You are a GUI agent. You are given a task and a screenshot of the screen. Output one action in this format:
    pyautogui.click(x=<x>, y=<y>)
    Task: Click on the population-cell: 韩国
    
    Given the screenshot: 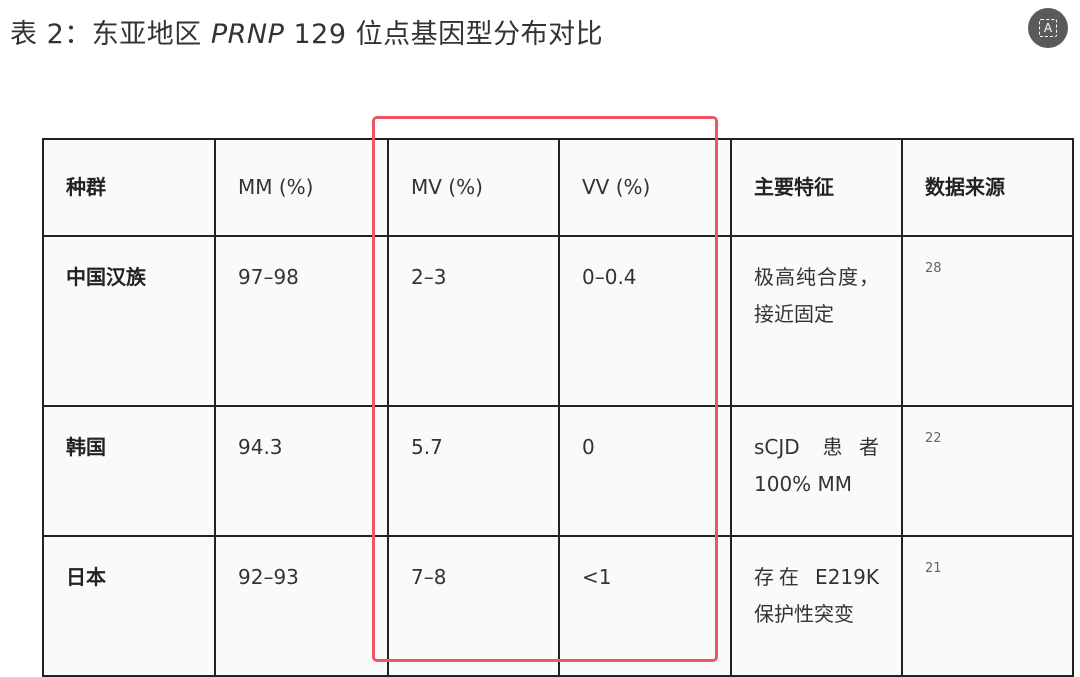 What is the action you would take?
    pyautogui.click(x=129, y=471)
    